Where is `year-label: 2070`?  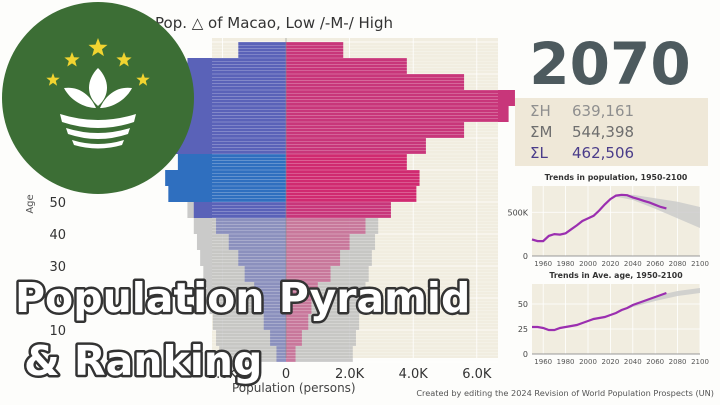
year-label: 2070 is located at coordinates (609, 64).